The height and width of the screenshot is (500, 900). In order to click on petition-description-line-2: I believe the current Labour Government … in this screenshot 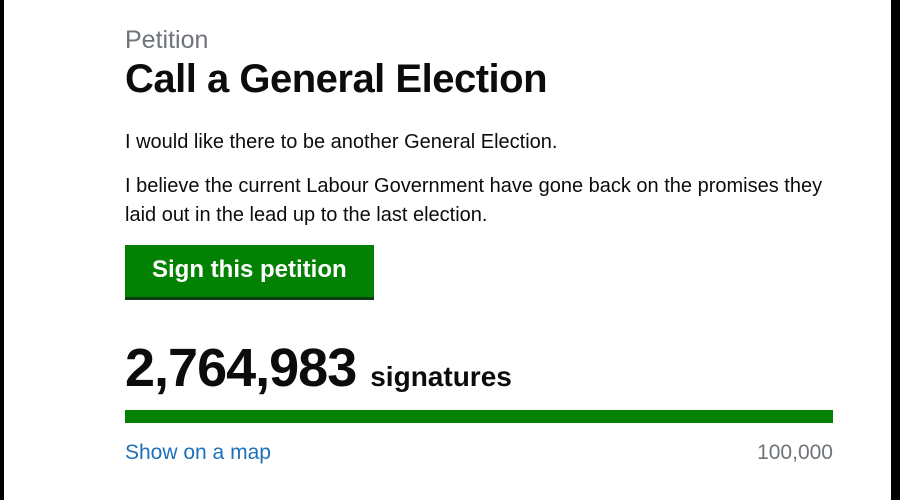, I will do `click(474, 200)`.